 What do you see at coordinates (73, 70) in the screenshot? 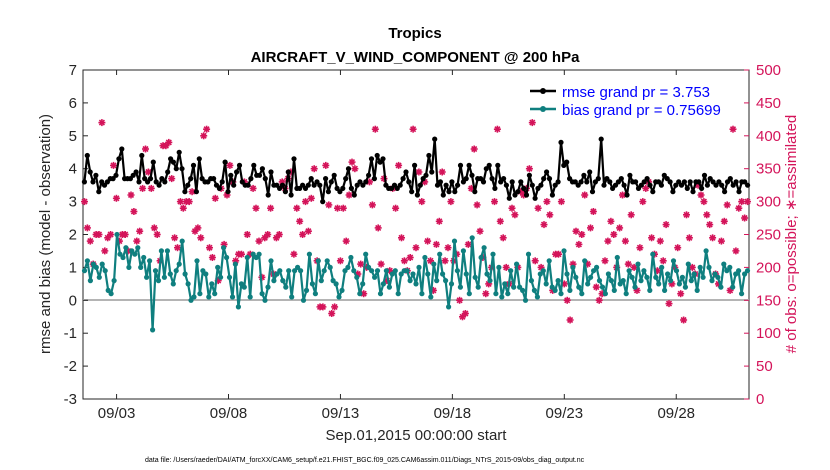
I see `left-tick-label: 7` at bounding box center [73, 70].